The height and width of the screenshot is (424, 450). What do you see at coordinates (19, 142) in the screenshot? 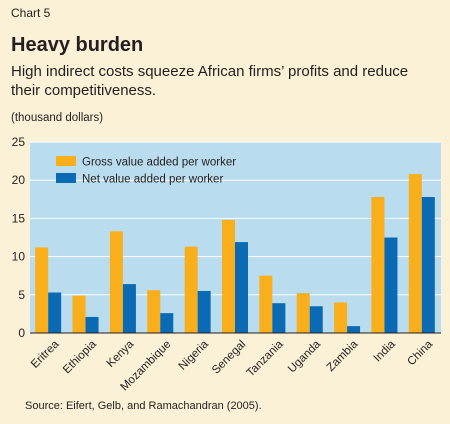
I see `y-tick-label: 25` at bounding box center [19, 142].